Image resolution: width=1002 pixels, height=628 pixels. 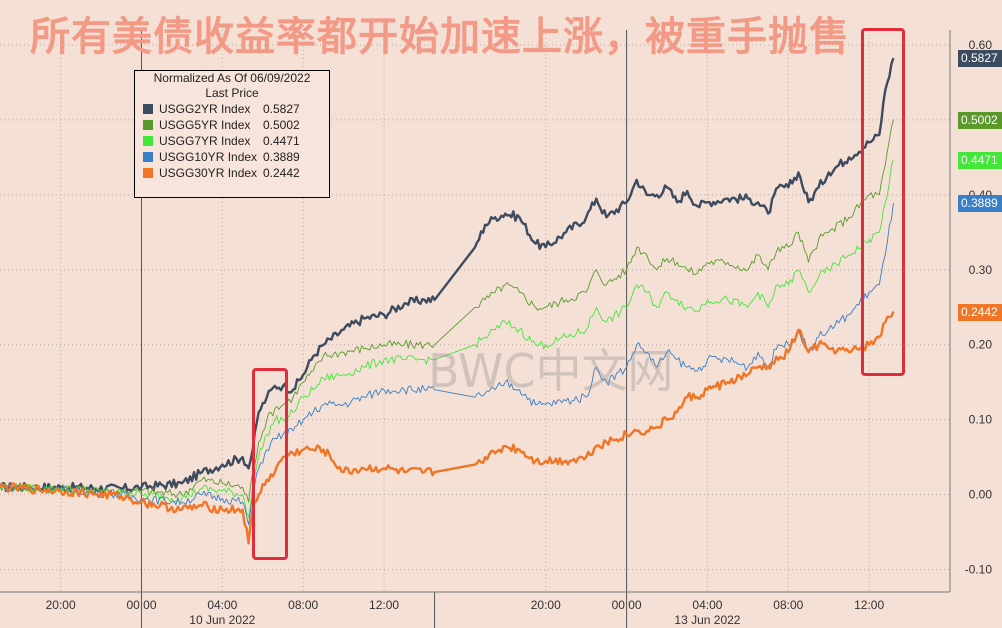 What do you see at coordinates (981, 495) in the screenshot?
I see `y-tick-label: 0.00` at bounding box center [981, 495].